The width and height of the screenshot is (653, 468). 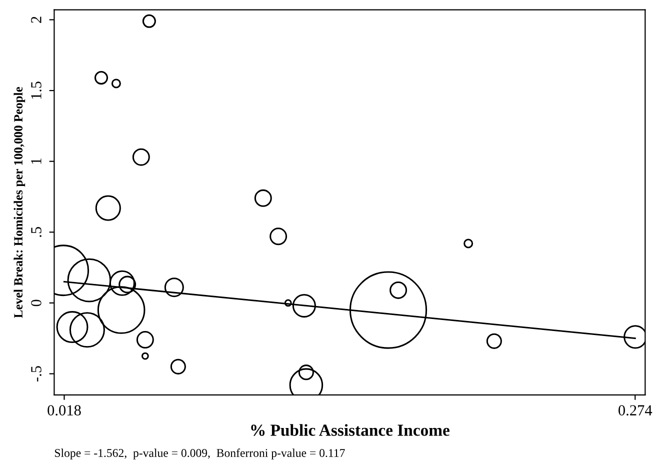 What do you see at coordinates (36, 161) in the screenshot?
I see `y-tick-label: 1` at bounding box center [36, 161].